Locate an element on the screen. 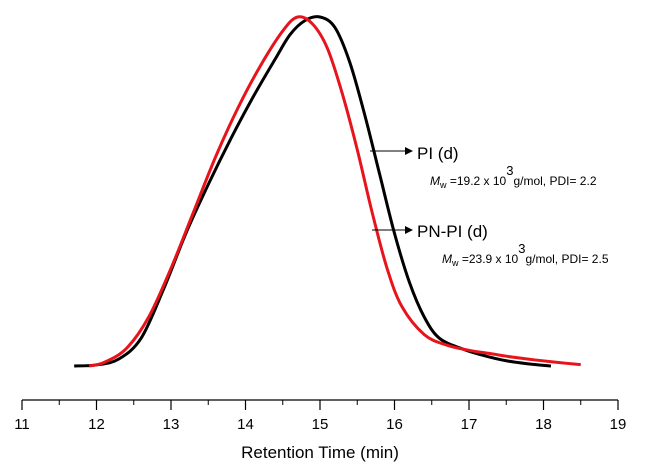 The image size is (670, 469). pi-d-mw-prefix: =19.2 x 10 is located at coordinates (477, 181).